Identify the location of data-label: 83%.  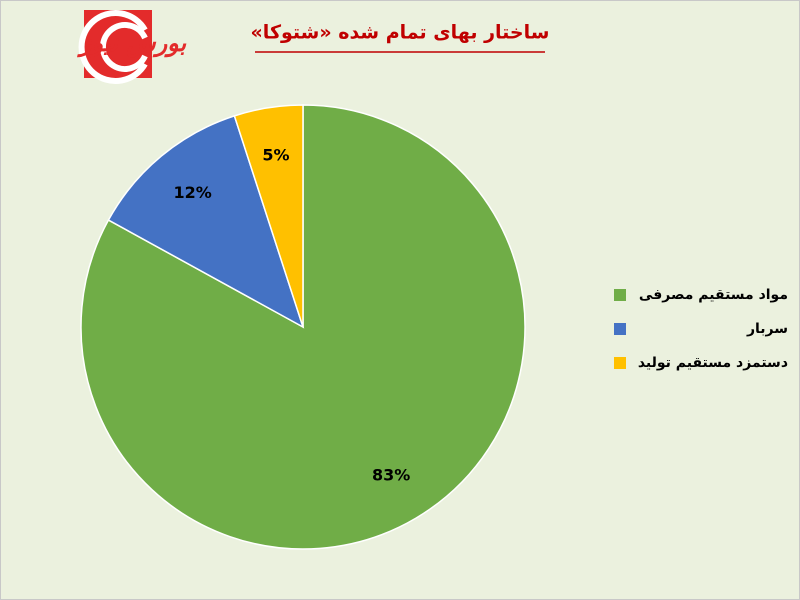
(391, 475).